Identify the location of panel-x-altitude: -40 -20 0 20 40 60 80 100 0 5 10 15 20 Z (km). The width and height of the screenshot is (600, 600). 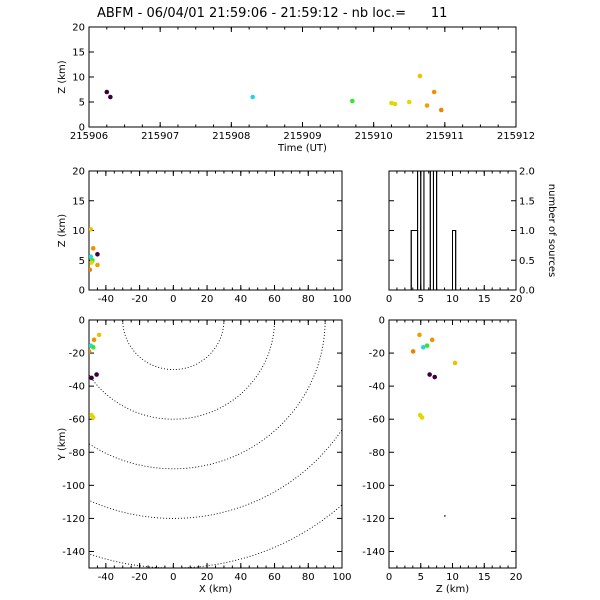
(204, 236).